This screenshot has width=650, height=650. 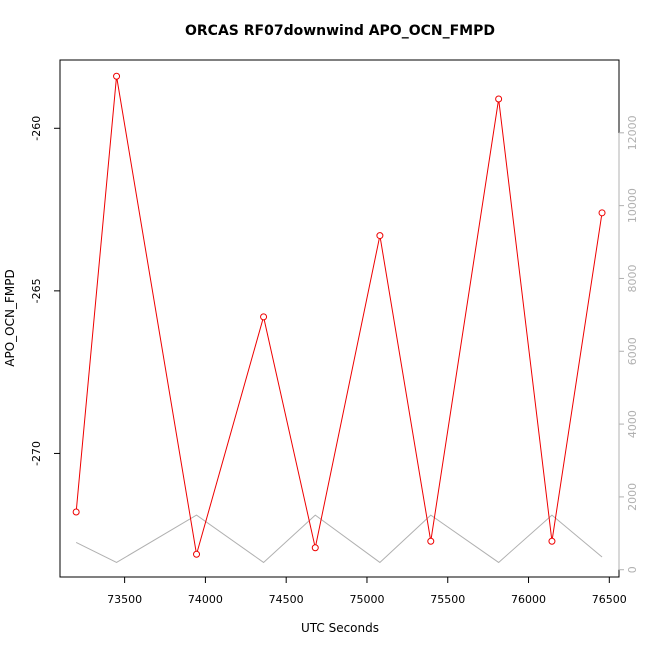 What do you see at coordinates (632, 132) in the screenshot?
I see `y2-tick-label: 12000` at bounding box center [632, 132].